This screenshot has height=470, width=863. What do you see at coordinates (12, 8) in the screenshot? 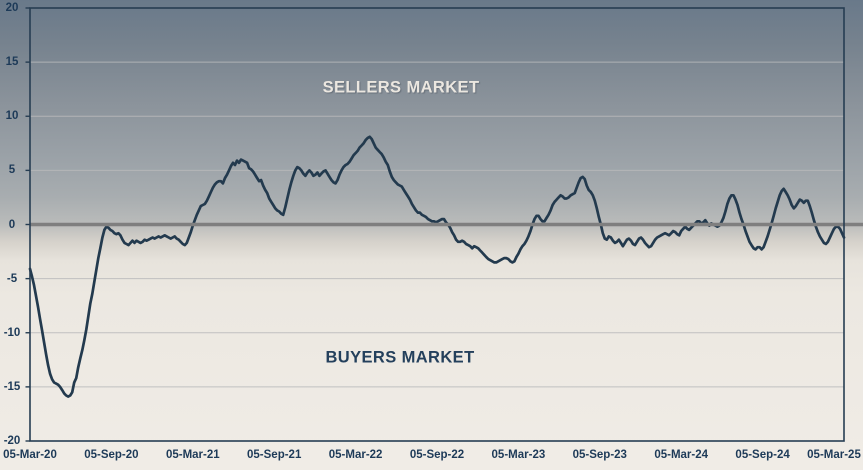
I see `y-tick-label: 20` at bounding box center [12, 8].